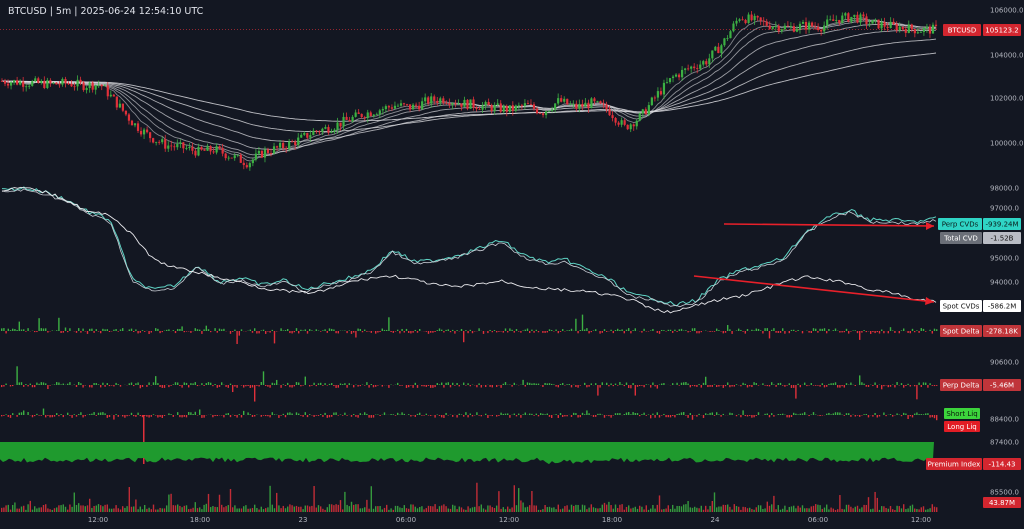  I want to click on y-tick-label: 106000.0, so click(1006, 11).